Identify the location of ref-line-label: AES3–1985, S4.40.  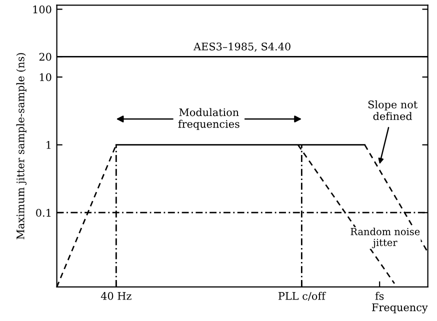
(241, 47).